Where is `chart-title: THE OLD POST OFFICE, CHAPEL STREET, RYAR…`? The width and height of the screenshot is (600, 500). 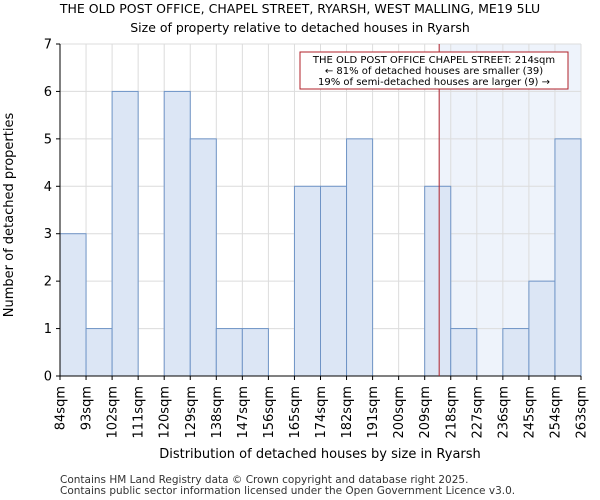
chart-title: THE OLD POST OFFICE, CHAPEL STREET, RYAR… is located at coordinates (299, 8).